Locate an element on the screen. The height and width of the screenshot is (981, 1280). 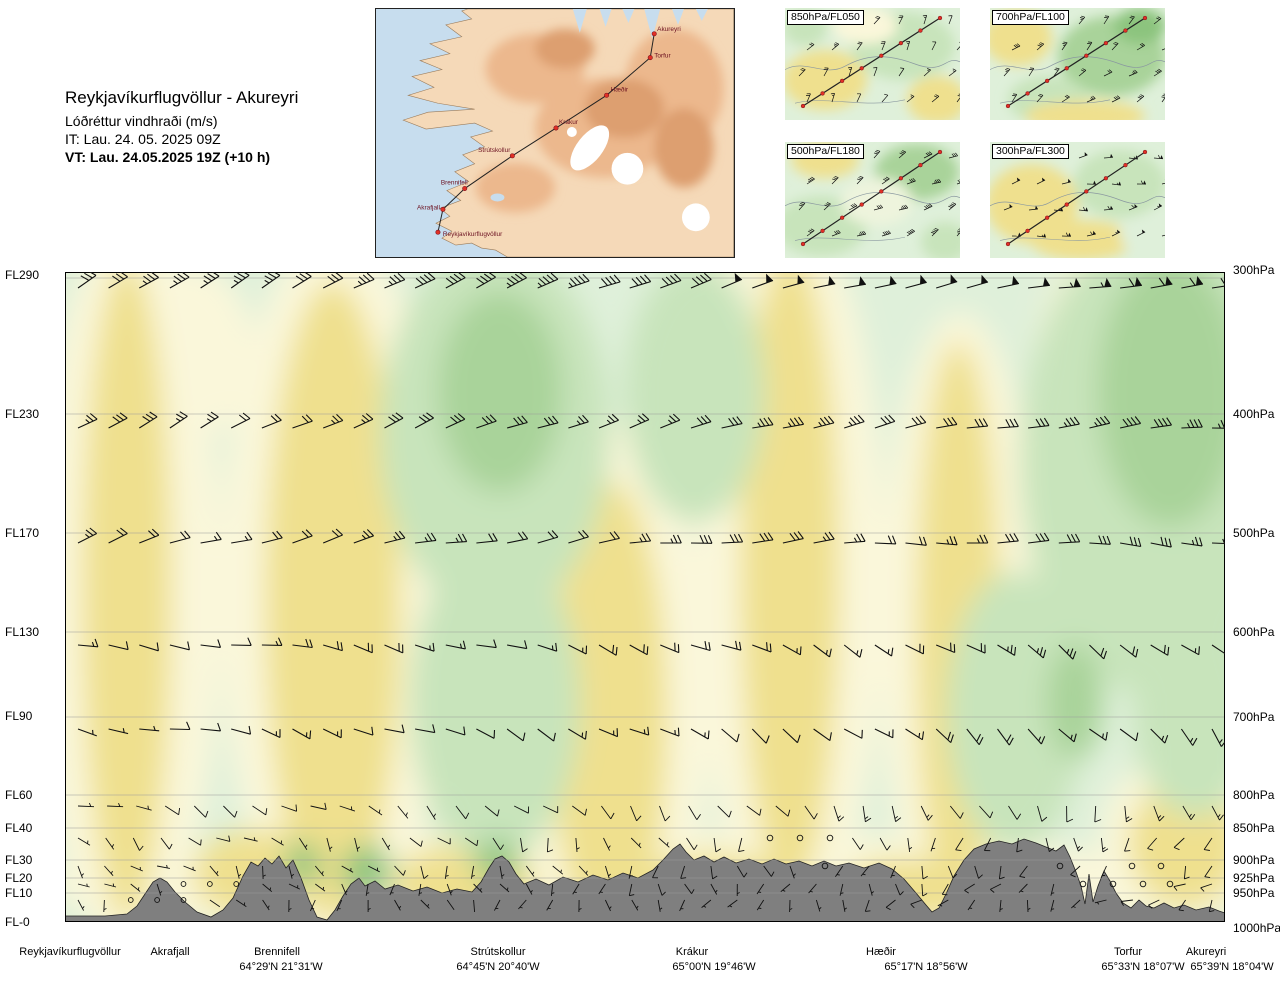
flight-level-label: FL10 is located at coordinates (19, 893).